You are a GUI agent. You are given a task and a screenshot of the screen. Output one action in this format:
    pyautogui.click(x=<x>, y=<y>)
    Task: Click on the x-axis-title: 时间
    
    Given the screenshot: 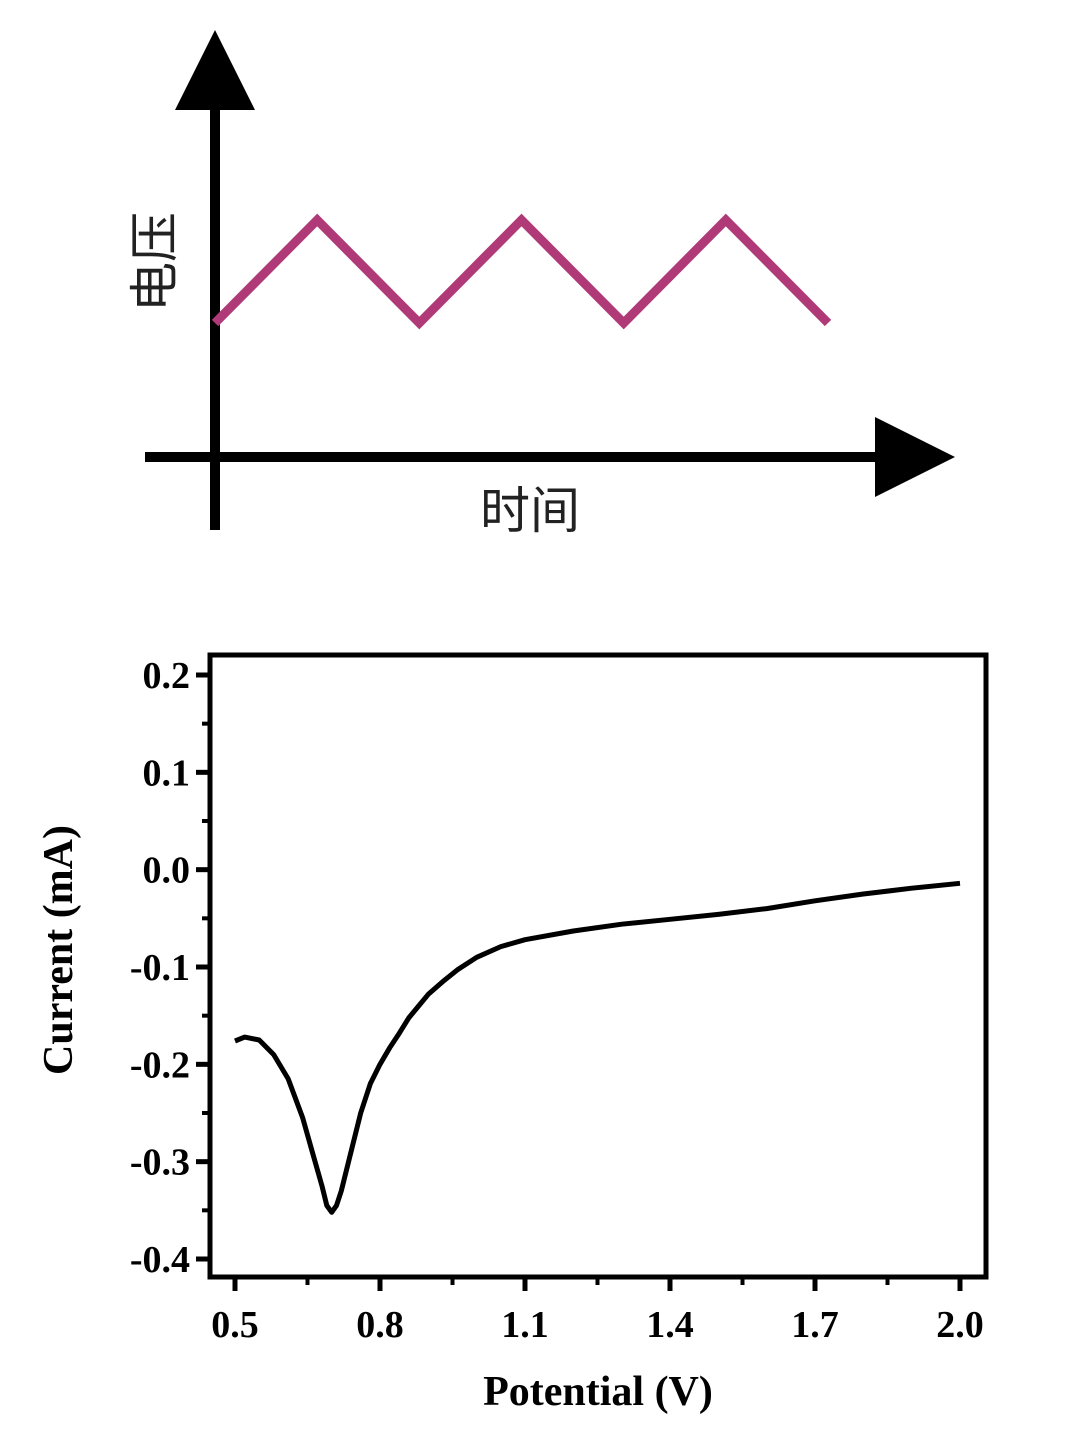 What is the action you would take?
    pyautogui.click(x=530, y=511)
    